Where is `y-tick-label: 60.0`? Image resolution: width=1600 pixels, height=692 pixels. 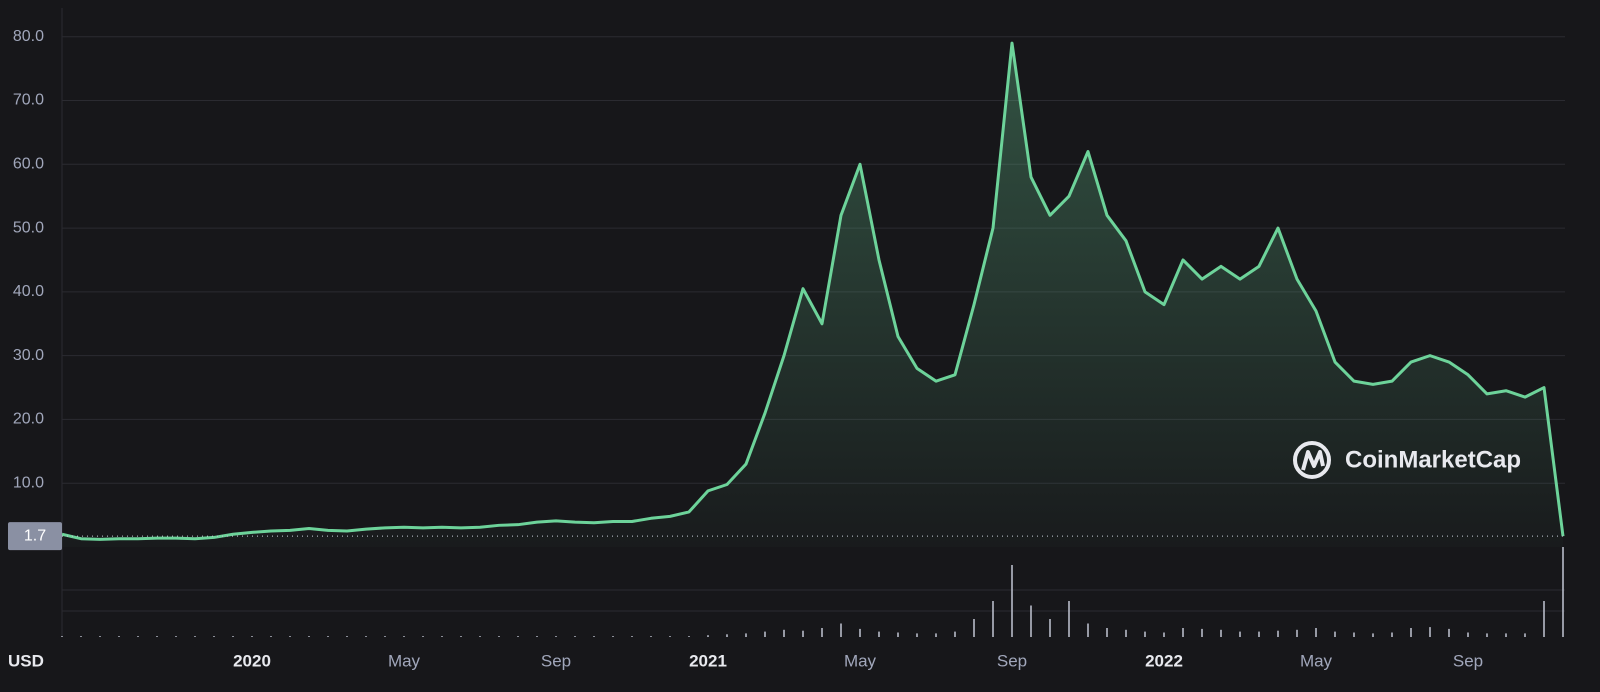
y-tick-label: 60.0 is located at coordinates (28, 163).